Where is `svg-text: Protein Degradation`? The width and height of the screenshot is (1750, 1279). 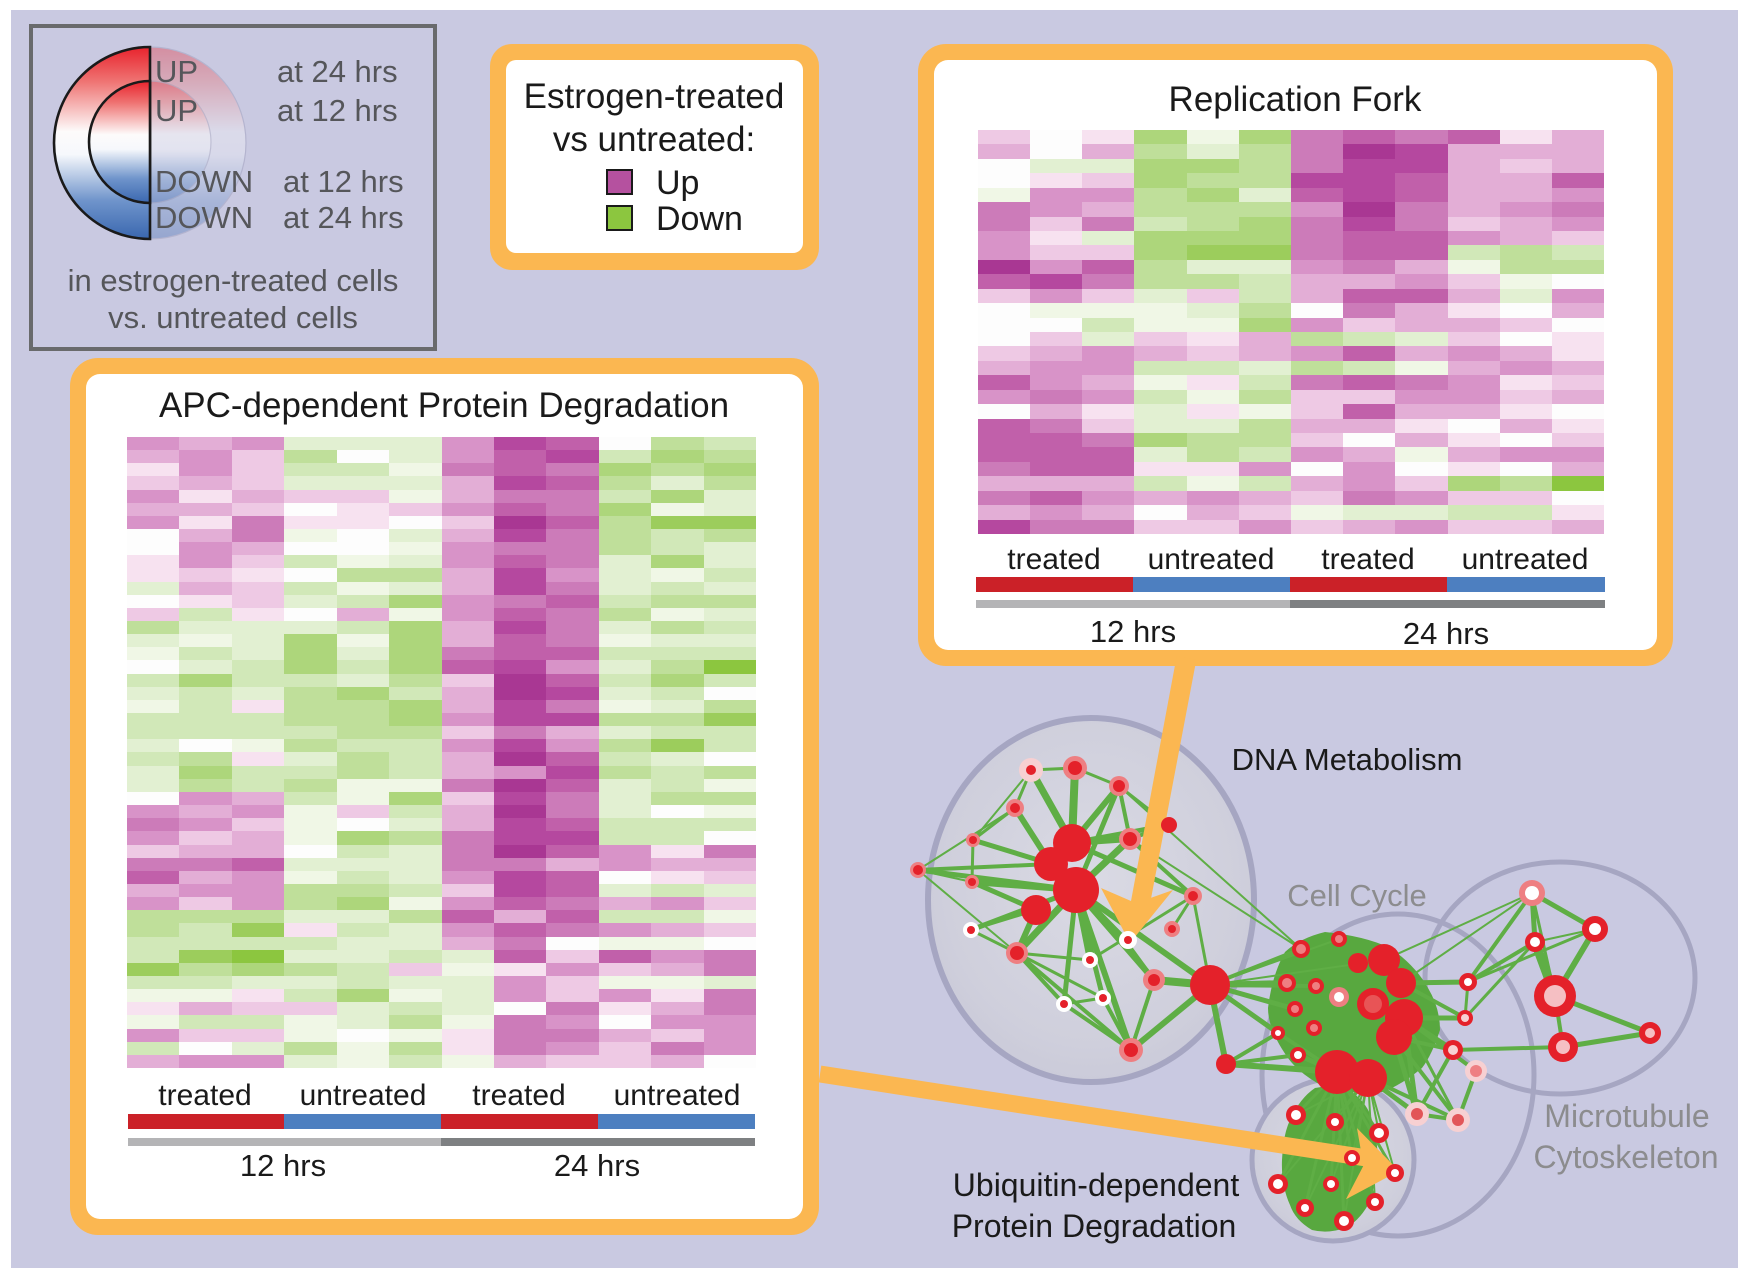 svg-text: Protein Degradation is located at coordinates (1094, 1226).